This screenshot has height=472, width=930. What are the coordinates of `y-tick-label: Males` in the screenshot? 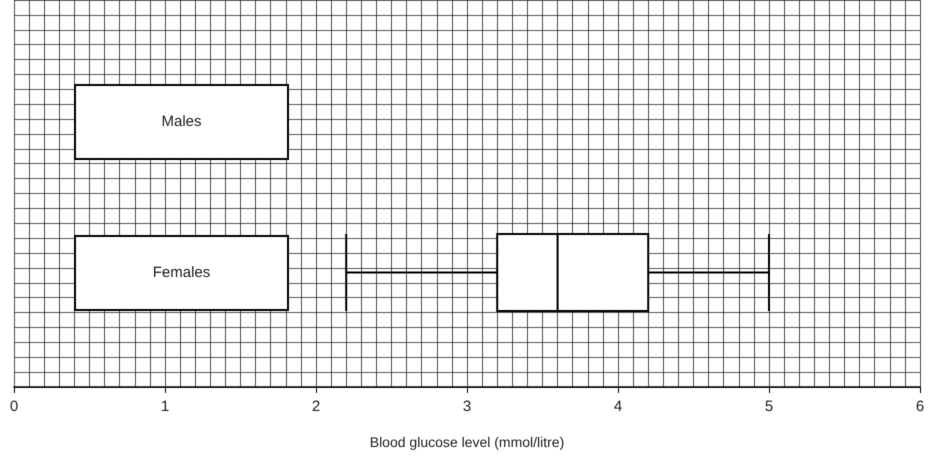 It's located at (181, 121).